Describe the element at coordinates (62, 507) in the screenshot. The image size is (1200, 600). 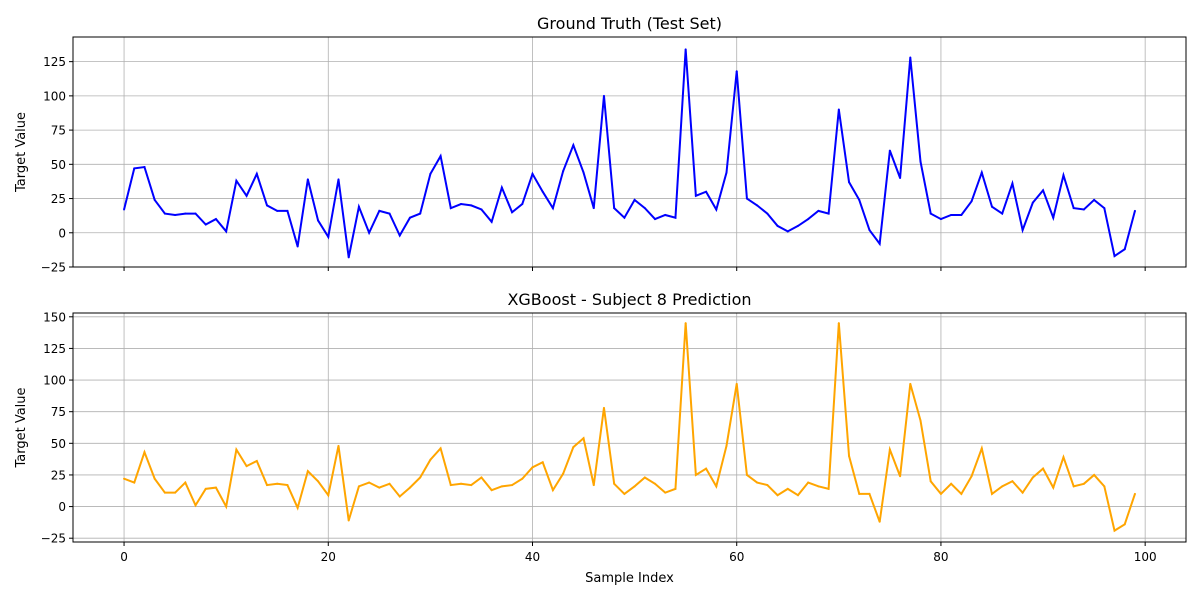
I see `prediction-y-tick-label: 0` at that location.